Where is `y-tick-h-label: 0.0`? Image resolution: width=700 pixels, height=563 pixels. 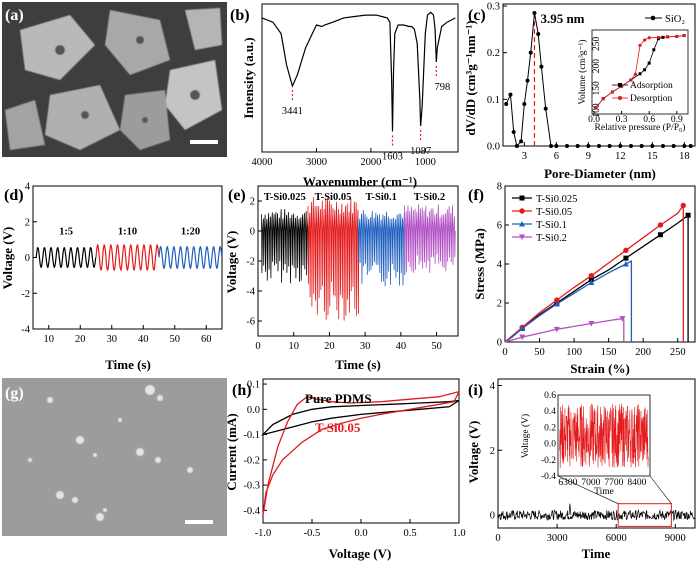
y-tick-h-label: 0.0 is located at coordinates (253, 410).